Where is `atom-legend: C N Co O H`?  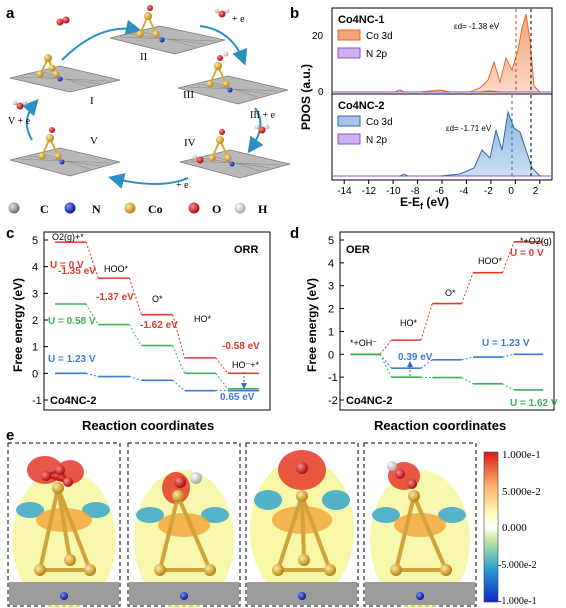 atom-legend: C N Co O H is located at coordinates (138, 209).